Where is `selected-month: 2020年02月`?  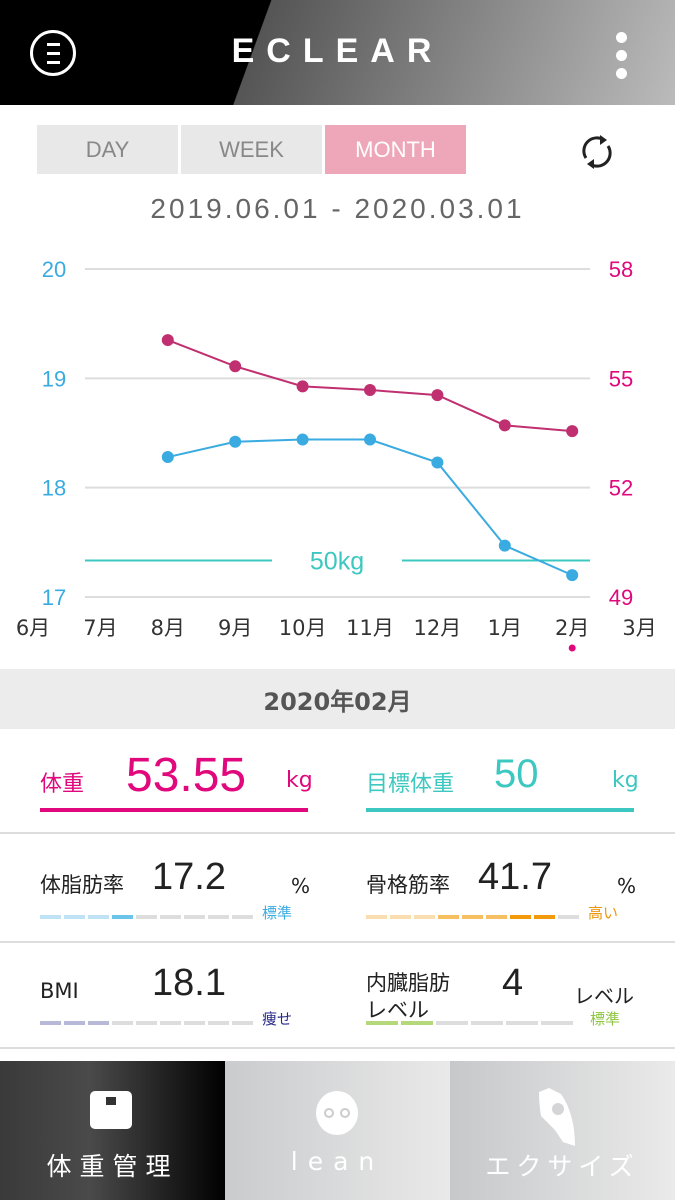 selected-month: 2020年02月 is located at coordinates (337, 699).